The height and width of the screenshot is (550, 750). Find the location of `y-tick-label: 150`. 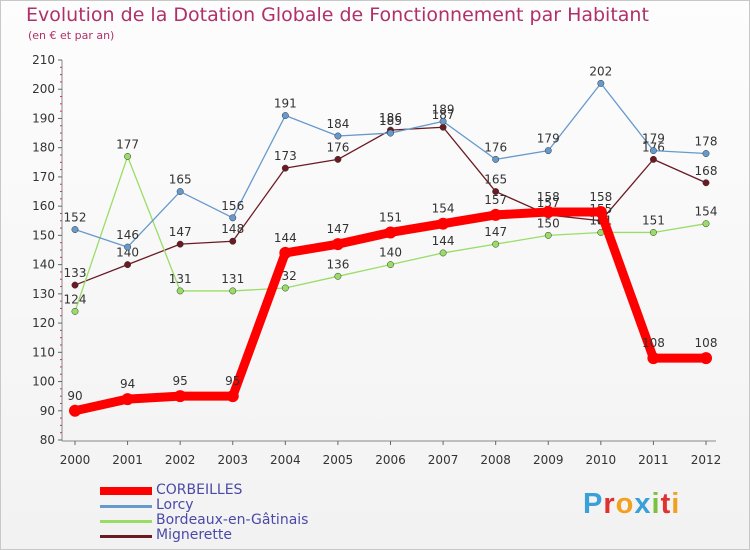

y-tick-label: 150 is located at coordinates (43, 235).